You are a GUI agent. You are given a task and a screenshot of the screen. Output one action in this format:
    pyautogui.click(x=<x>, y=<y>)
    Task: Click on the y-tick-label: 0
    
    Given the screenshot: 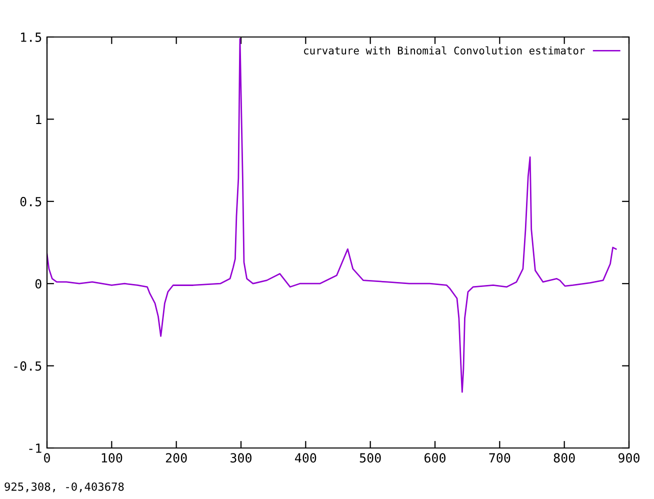 What is the action you would take?
    pyautogui.click(x=38, y=284)
    